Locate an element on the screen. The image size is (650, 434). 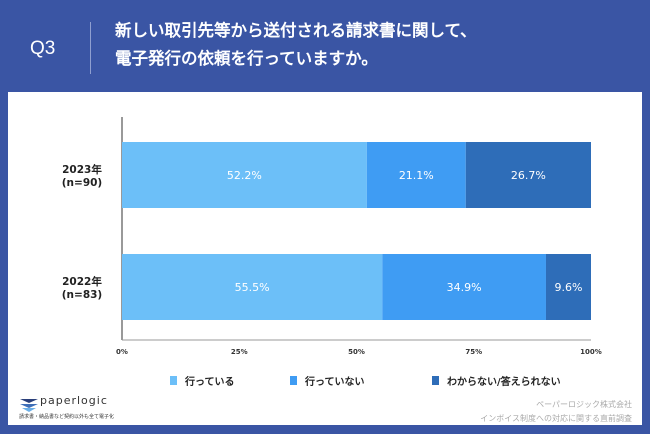
x-tick-label: 75% is located at coordinates (473, 352).